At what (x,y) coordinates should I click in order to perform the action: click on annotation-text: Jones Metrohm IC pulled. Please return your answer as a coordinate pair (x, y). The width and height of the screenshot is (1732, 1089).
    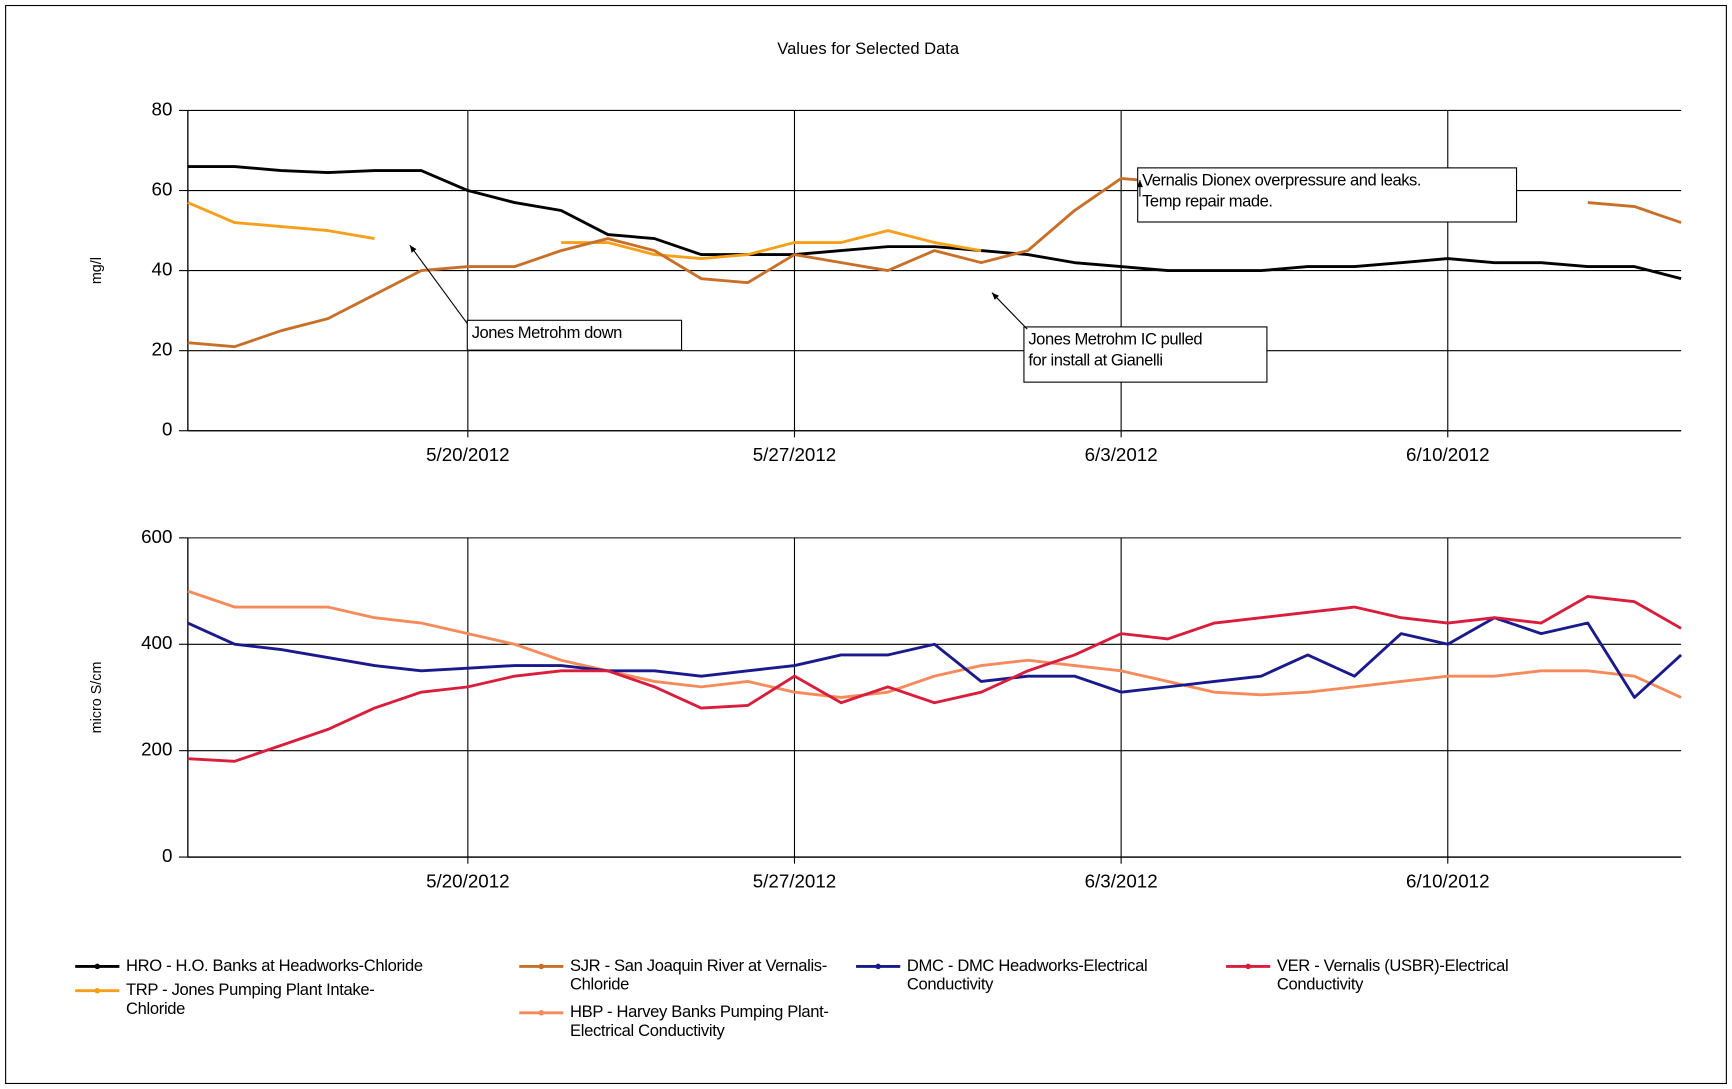
    Looking at the image, I should click on (1115, 339).